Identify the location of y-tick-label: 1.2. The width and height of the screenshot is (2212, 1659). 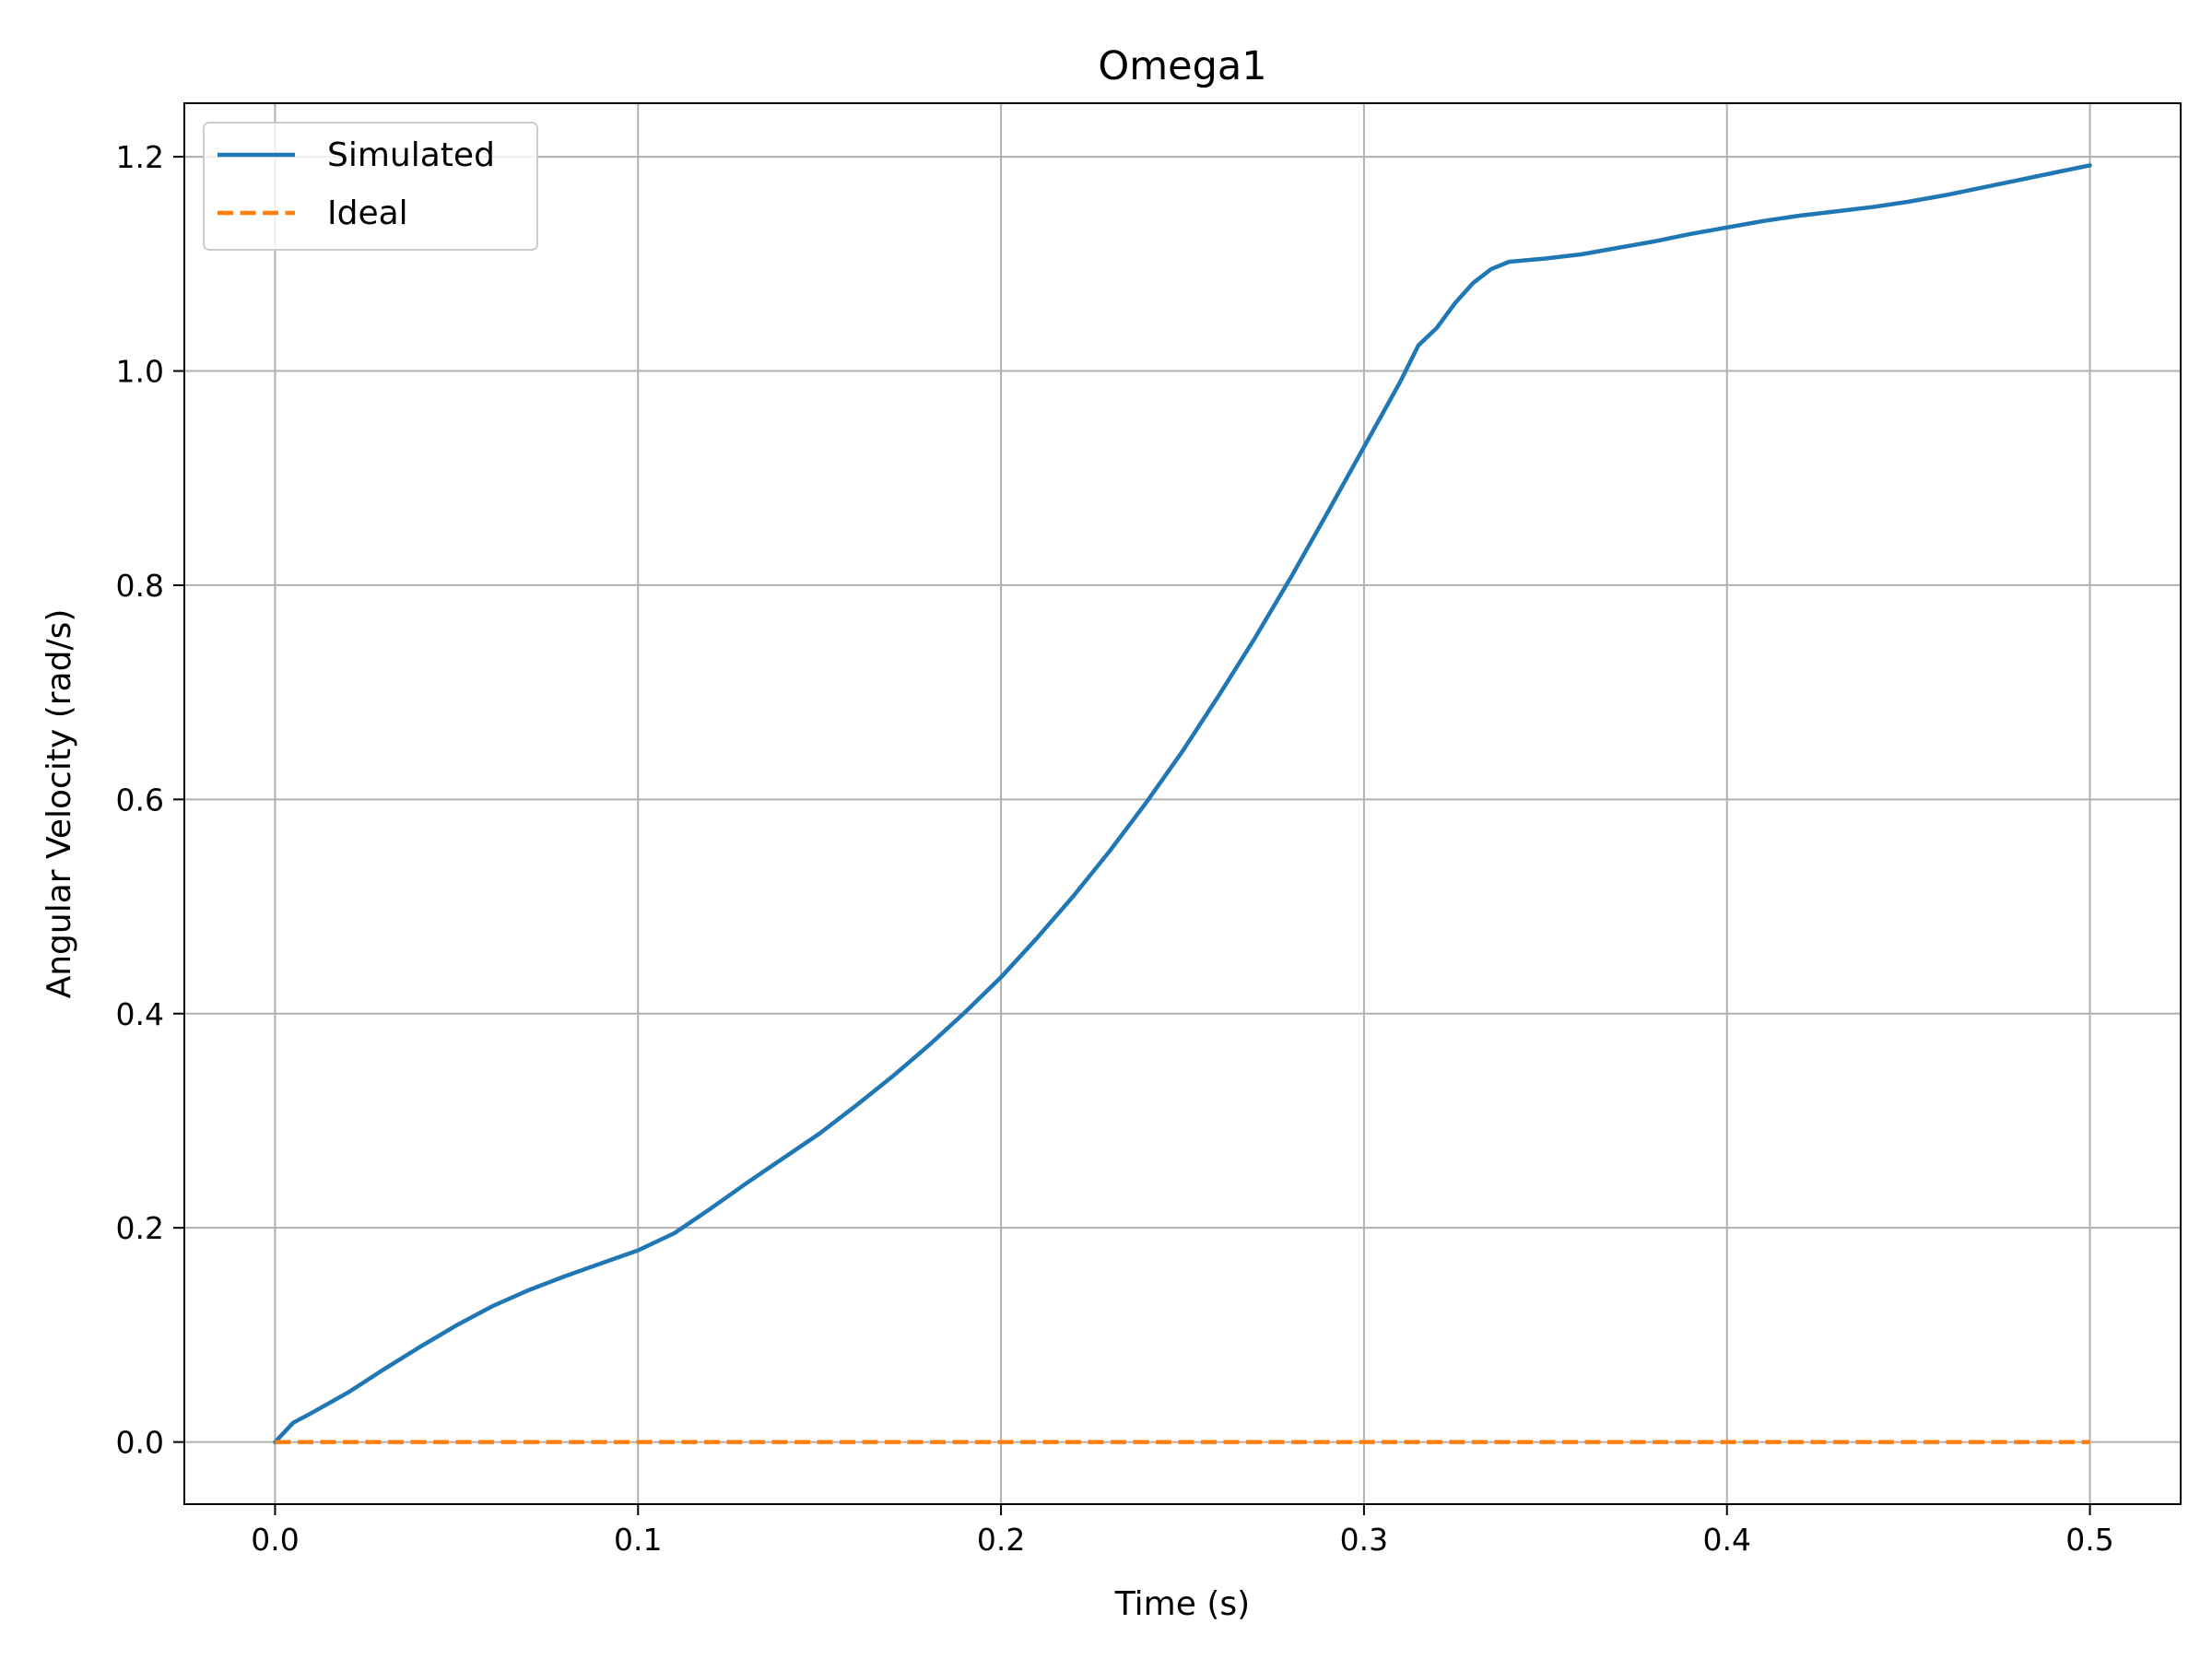
(140, 157).